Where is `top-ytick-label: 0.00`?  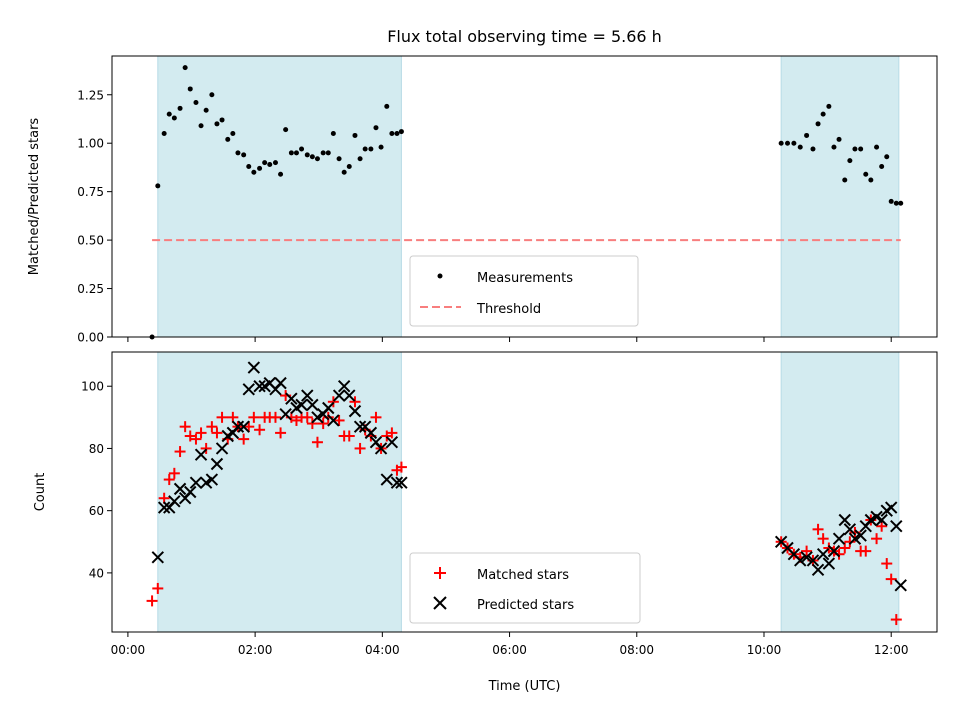 top-ytick-label: 0.00 is located at coordinates (90, 338).